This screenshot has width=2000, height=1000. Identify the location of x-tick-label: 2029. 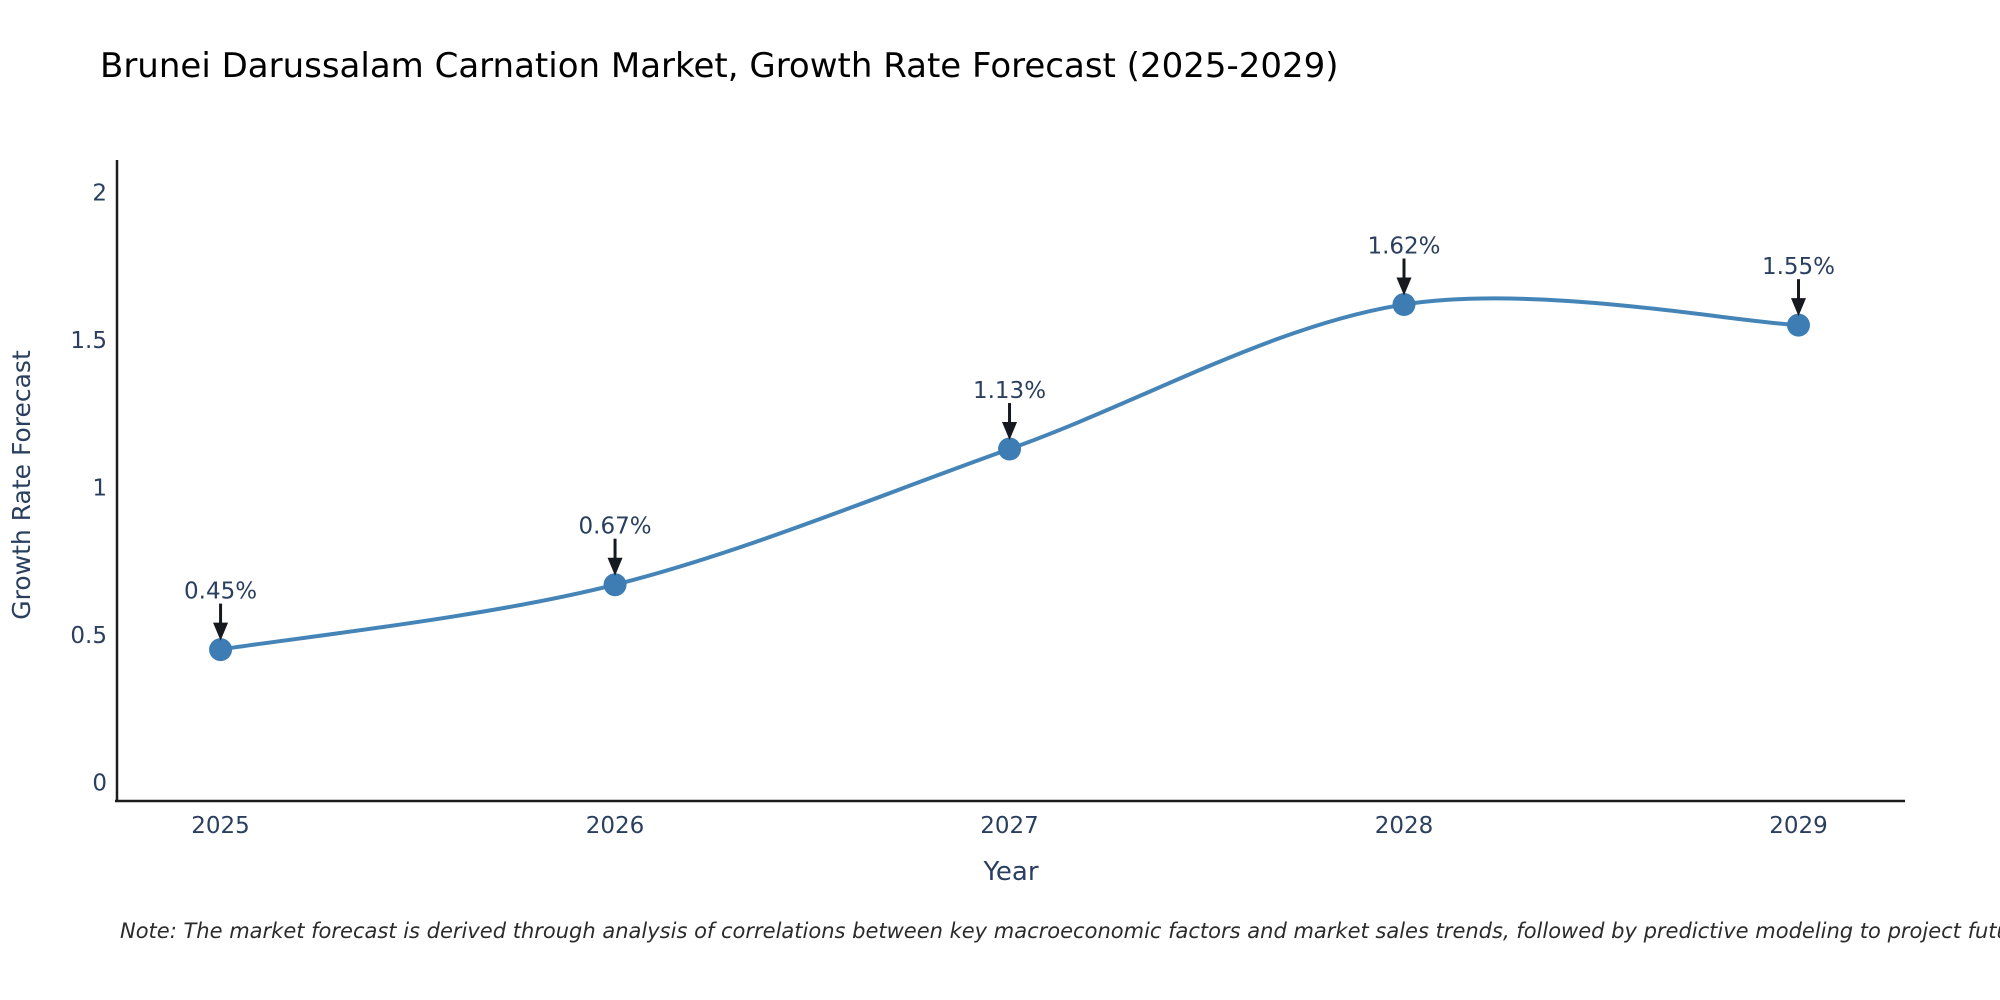
(1798, 826).